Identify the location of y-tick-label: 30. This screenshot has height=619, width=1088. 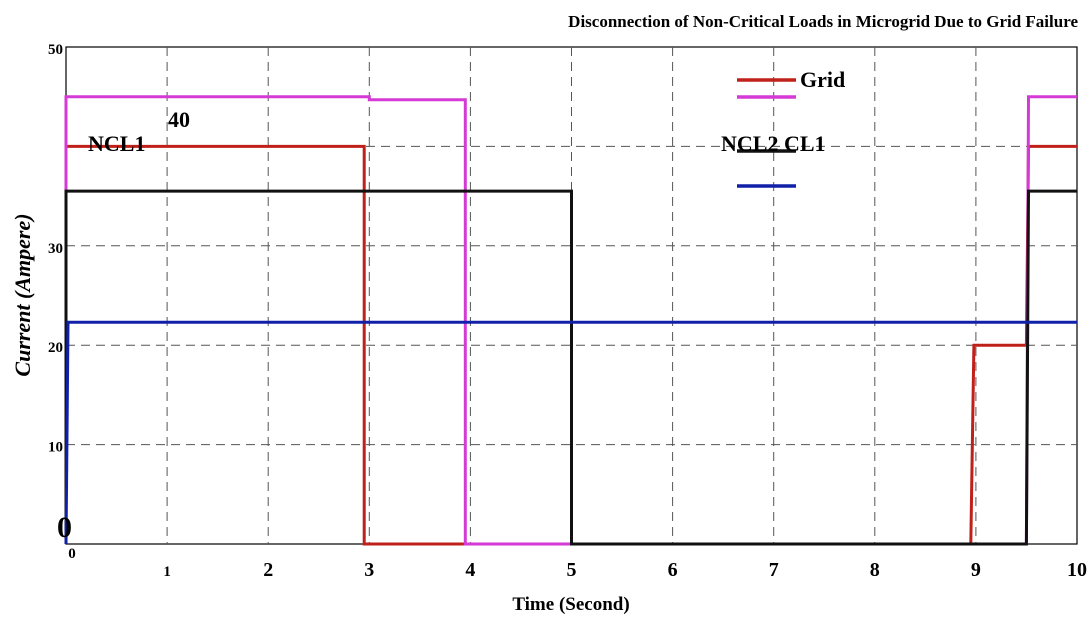
(55, 249).